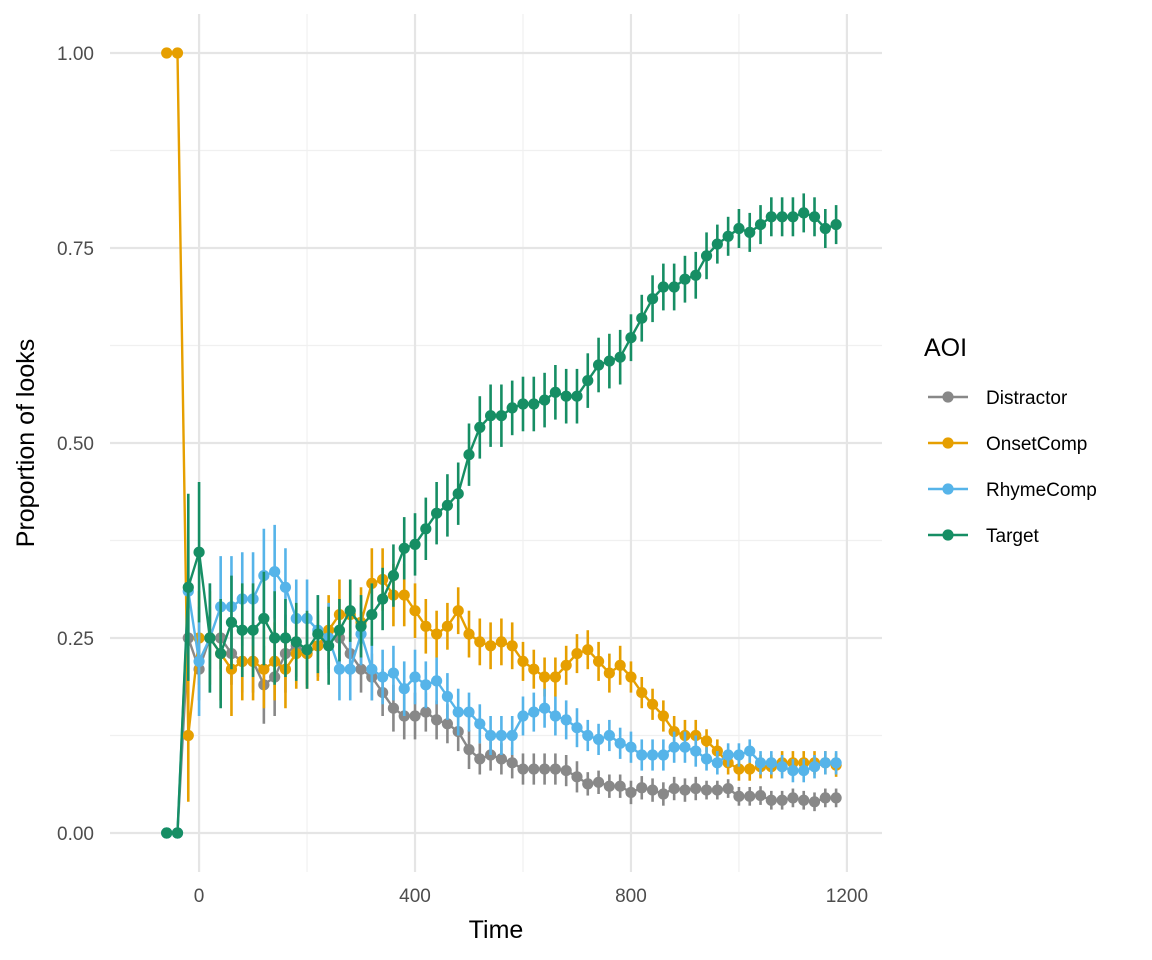 Image resolution: width=1152 pixels, height=960 pixels. I want to click on legend-item: Target, so click(984, 536).